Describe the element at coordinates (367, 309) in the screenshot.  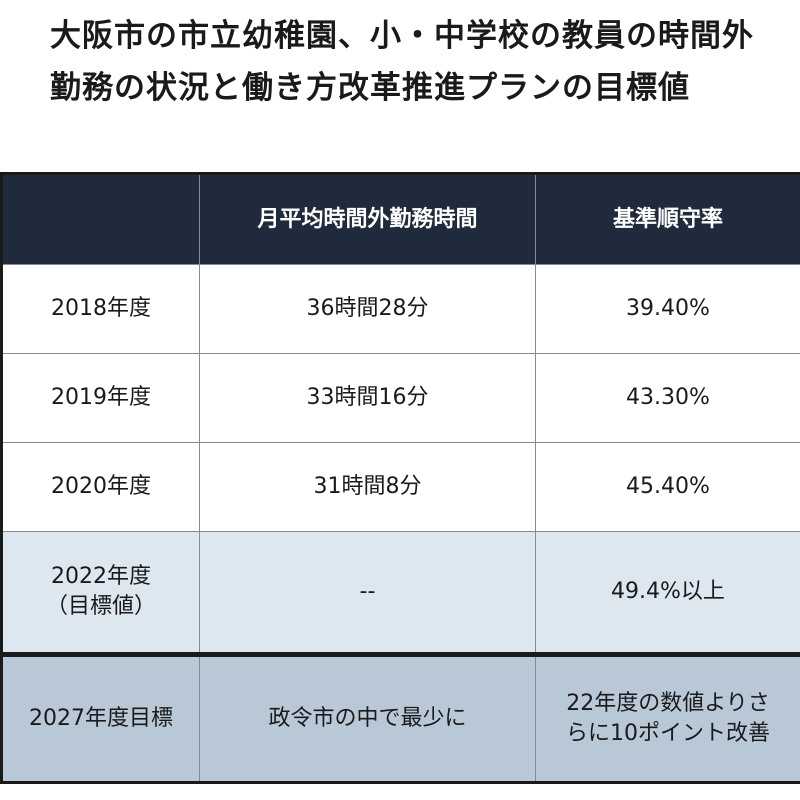
I see `row-hours: 36時間28分` at that location.